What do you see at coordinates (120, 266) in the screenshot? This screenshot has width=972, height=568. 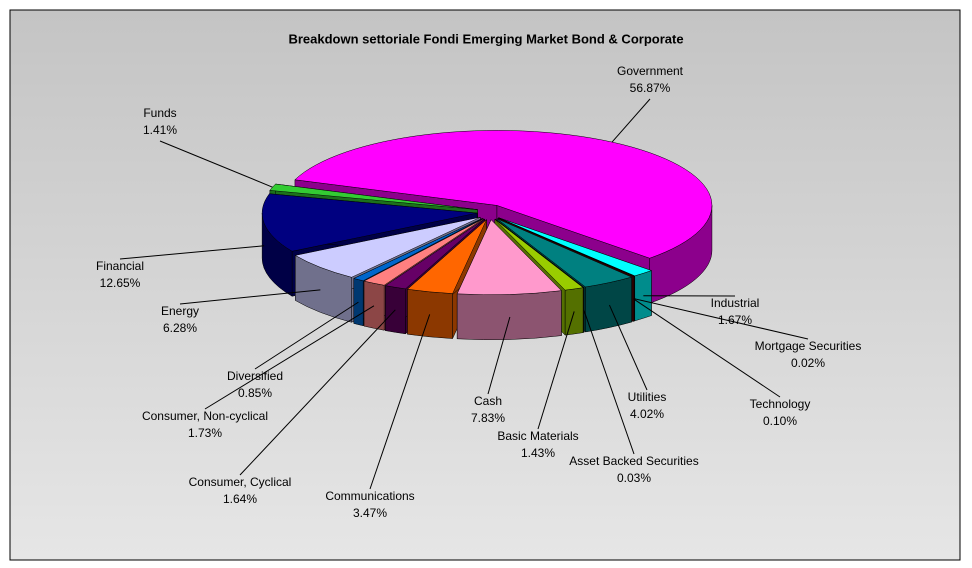 I see `data-label-name: Financial` at bounding box center [120, 266].